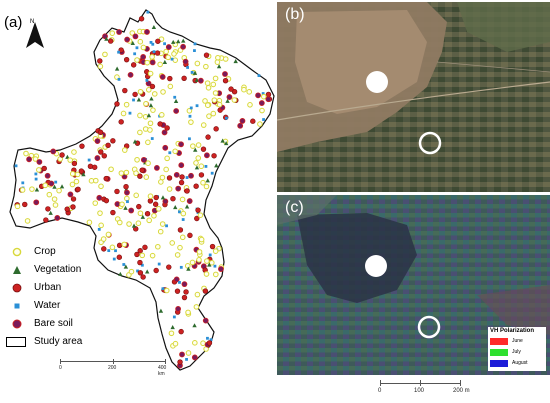  I want to click on scale-label: 200 m, so click(461, 391).